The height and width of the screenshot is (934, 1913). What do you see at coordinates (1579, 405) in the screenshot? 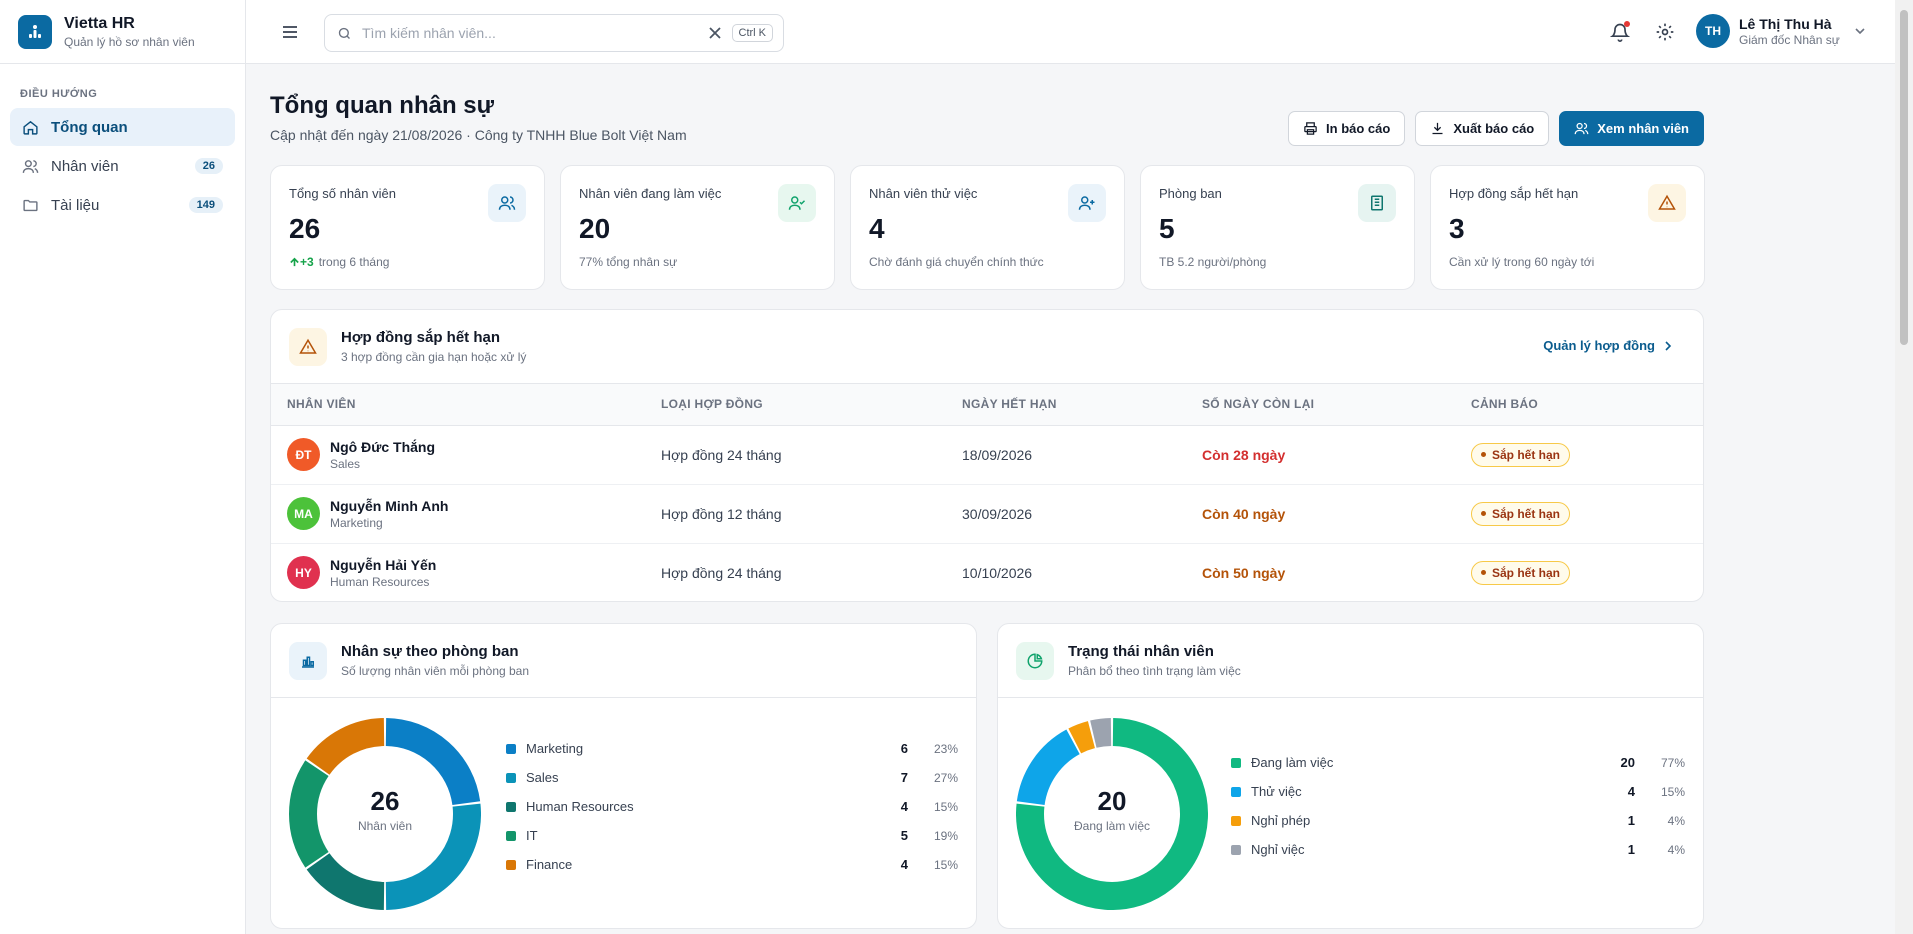
I see `column-header: CẢNH BÁO` at bounding box center [1579, 405].